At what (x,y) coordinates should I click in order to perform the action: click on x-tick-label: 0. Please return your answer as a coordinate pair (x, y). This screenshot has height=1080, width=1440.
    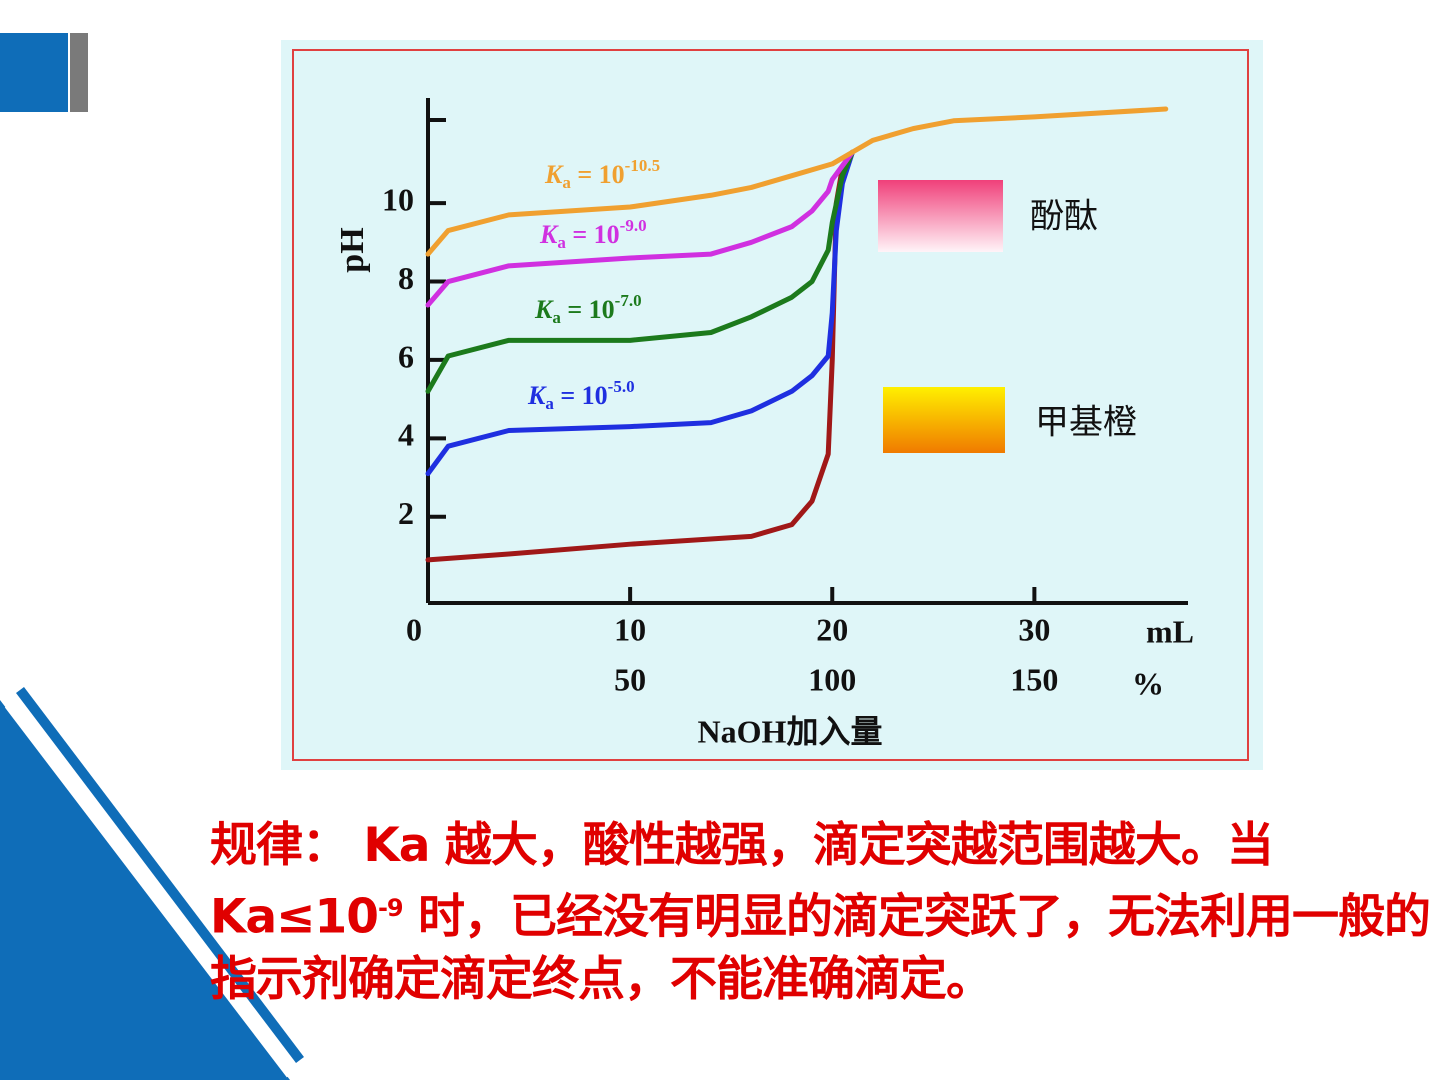
    Looking at the image, I should click on (414, 629).